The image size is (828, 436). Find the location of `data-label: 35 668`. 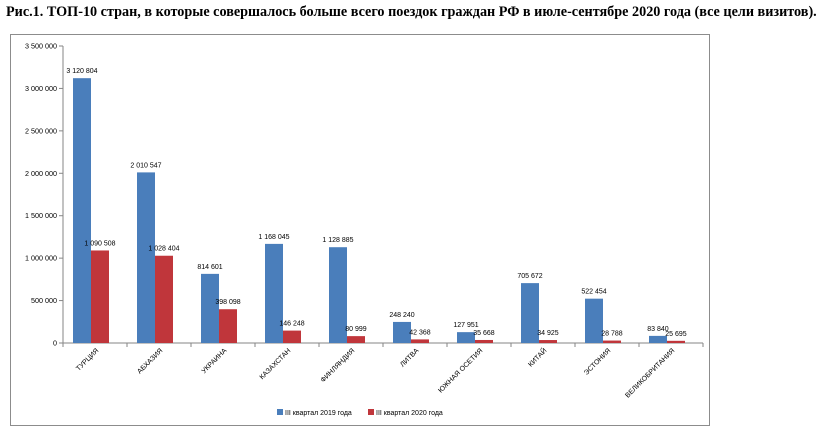

data-label: 35 668 is located at coordinates (484, 333).